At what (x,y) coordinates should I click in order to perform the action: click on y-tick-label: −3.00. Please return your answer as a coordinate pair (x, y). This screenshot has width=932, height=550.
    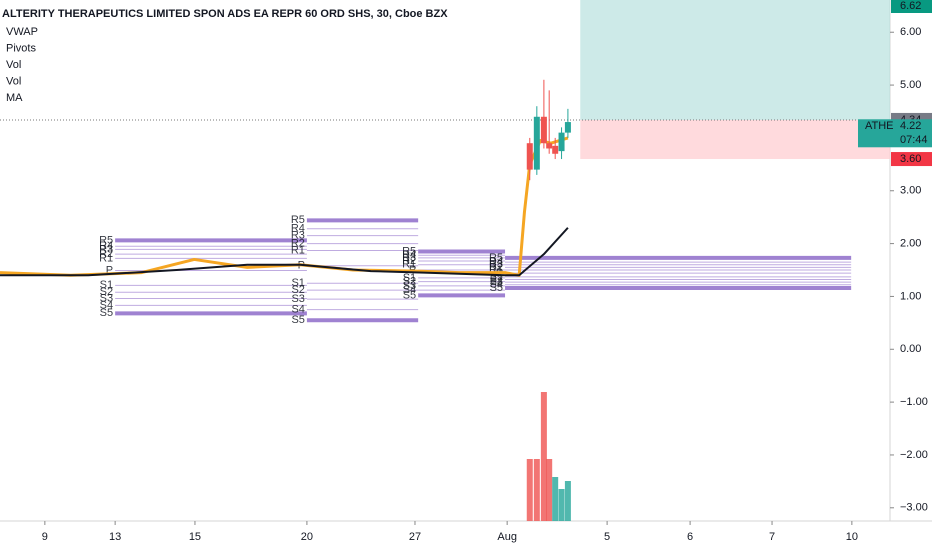
    Looking at the image, I should click on (914, 508).